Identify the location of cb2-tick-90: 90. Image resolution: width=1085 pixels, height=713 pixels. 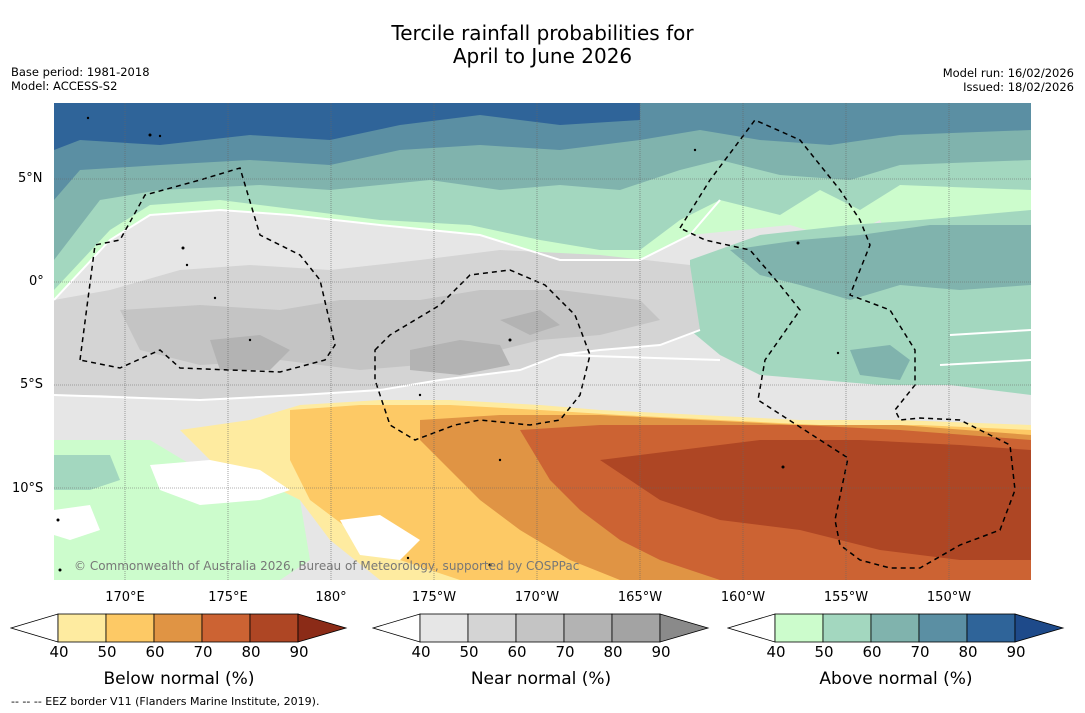
(1016, 652).